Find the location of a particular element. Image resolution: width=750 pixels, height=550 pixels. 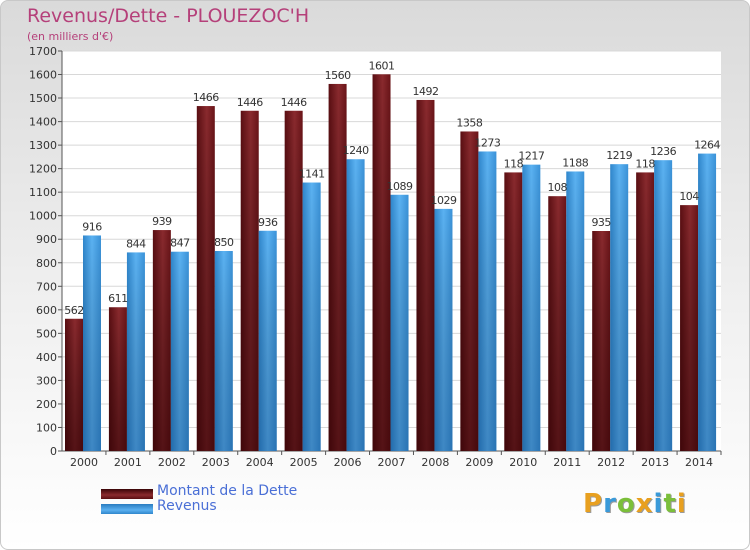

x-tick-label: 2005 is located at coordinates (304, 462).